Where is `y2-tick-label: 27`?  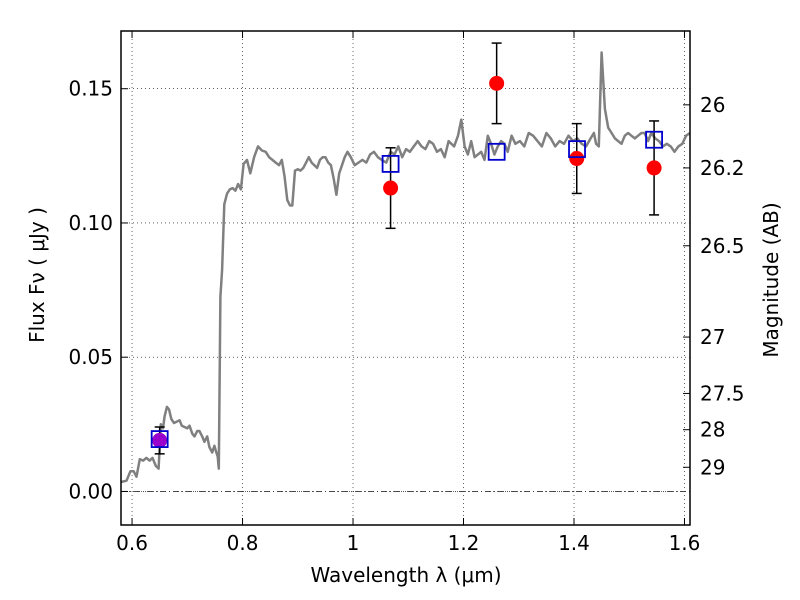
y2-tick-label: 27 is located at coordinates (712, 337).